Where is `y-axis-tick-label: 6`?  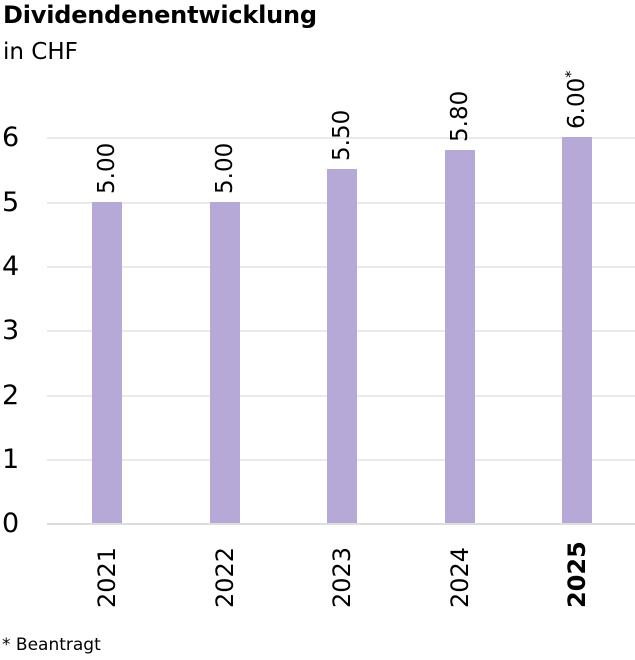
y-axis-tick-label: 6 is located at coordinates (11, 137).